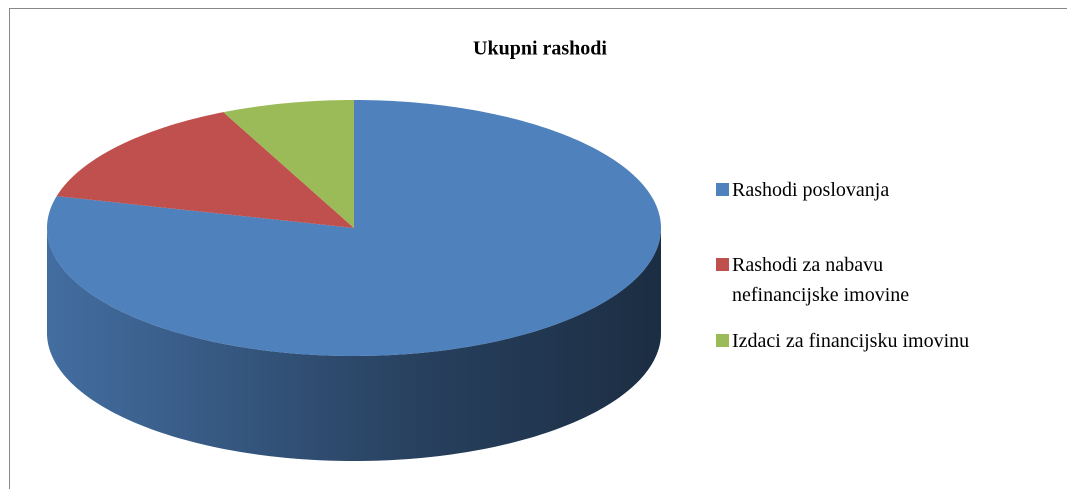  Describe the element at coordinates (811, 190) in the screenshot. I see `legend-label: Rashodi poslovanja` at that location.